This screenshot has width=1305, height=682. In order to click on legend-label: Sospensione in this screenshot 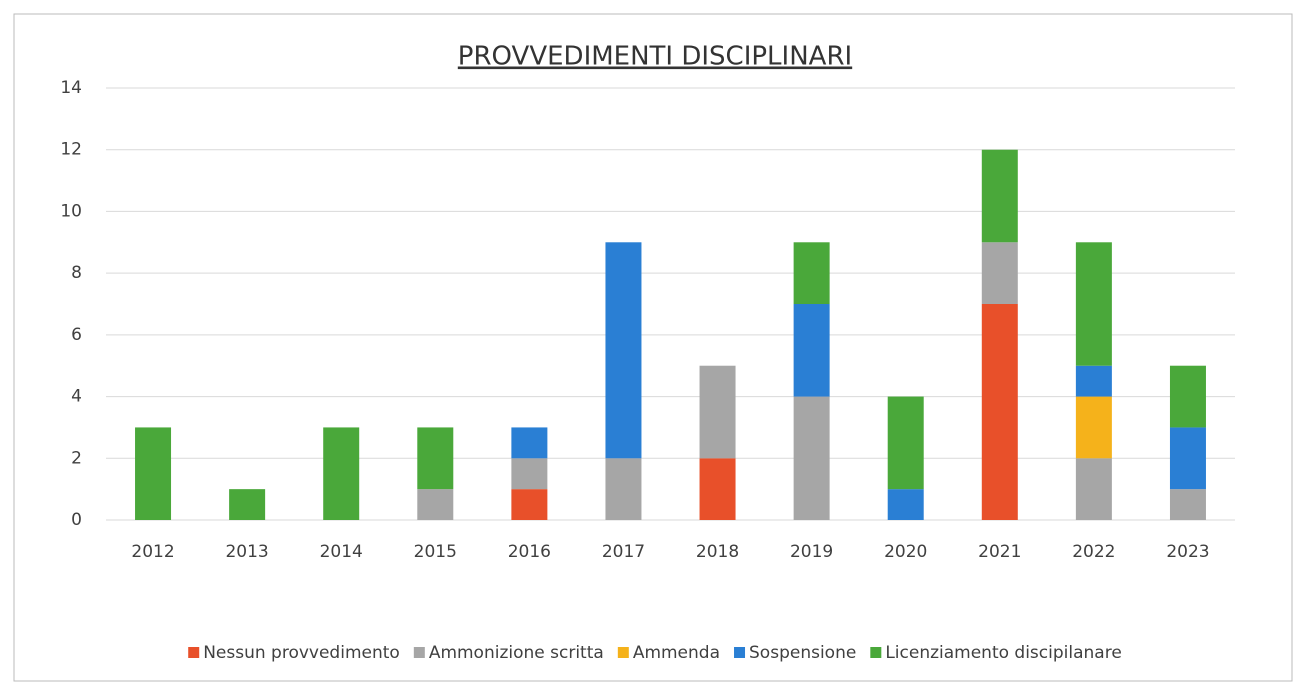, I will do `click(802, 653)`.